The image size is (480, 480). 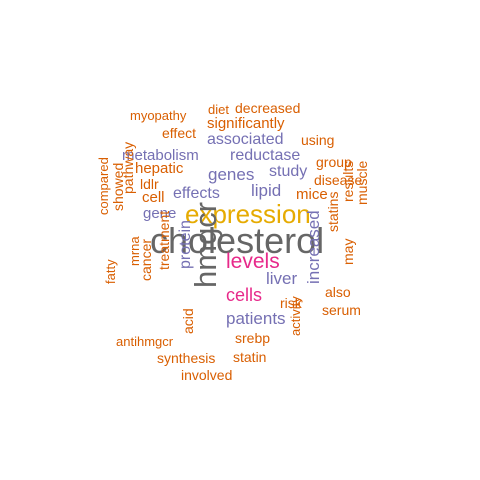 I want to click on word-effect: effect, so click(x=179, y=133).